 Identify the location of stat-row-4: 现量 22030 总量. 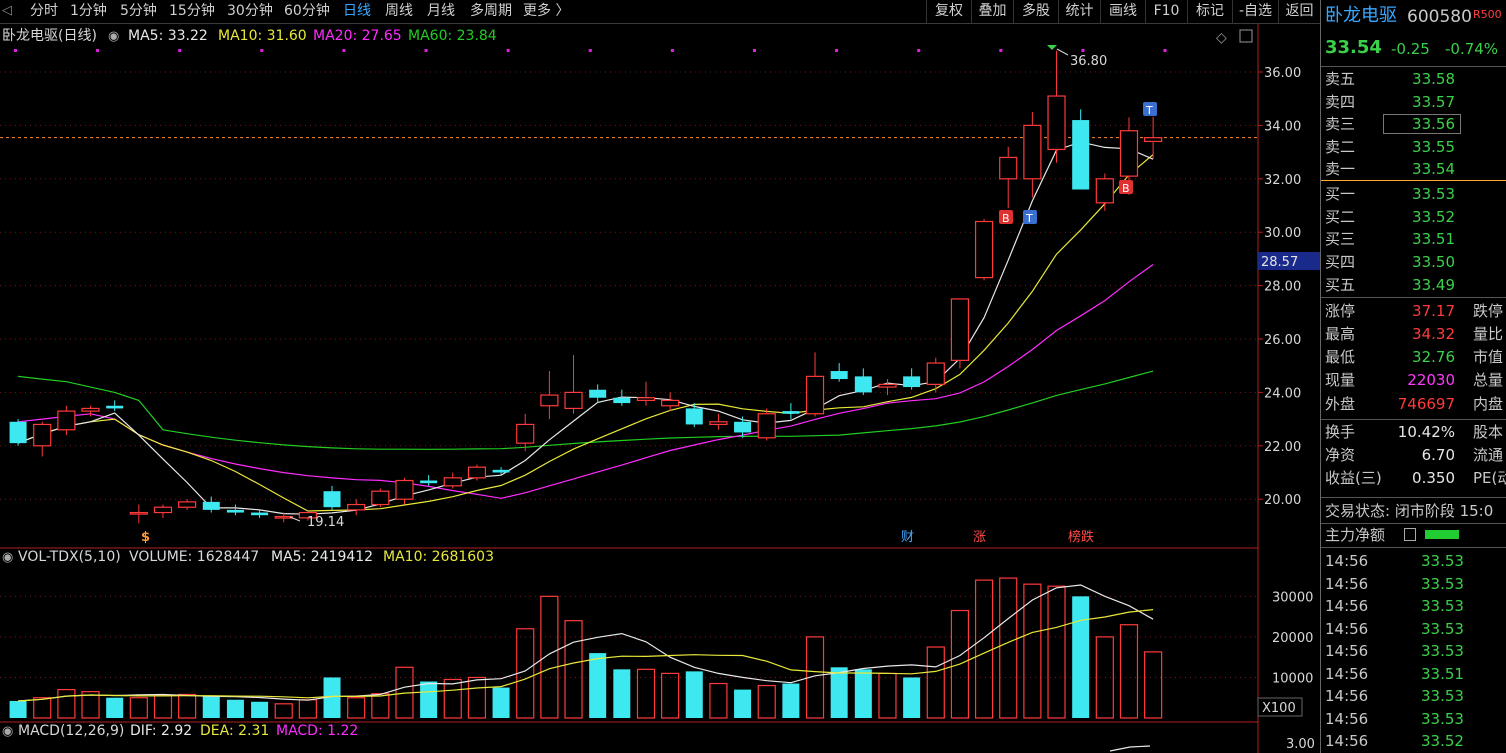
(1413, 380).